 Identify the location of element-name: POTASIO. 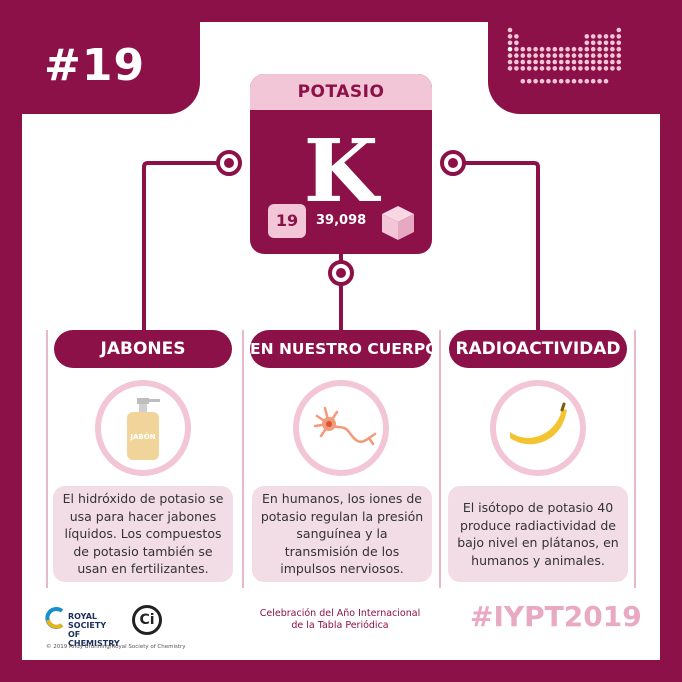
(341, 92).